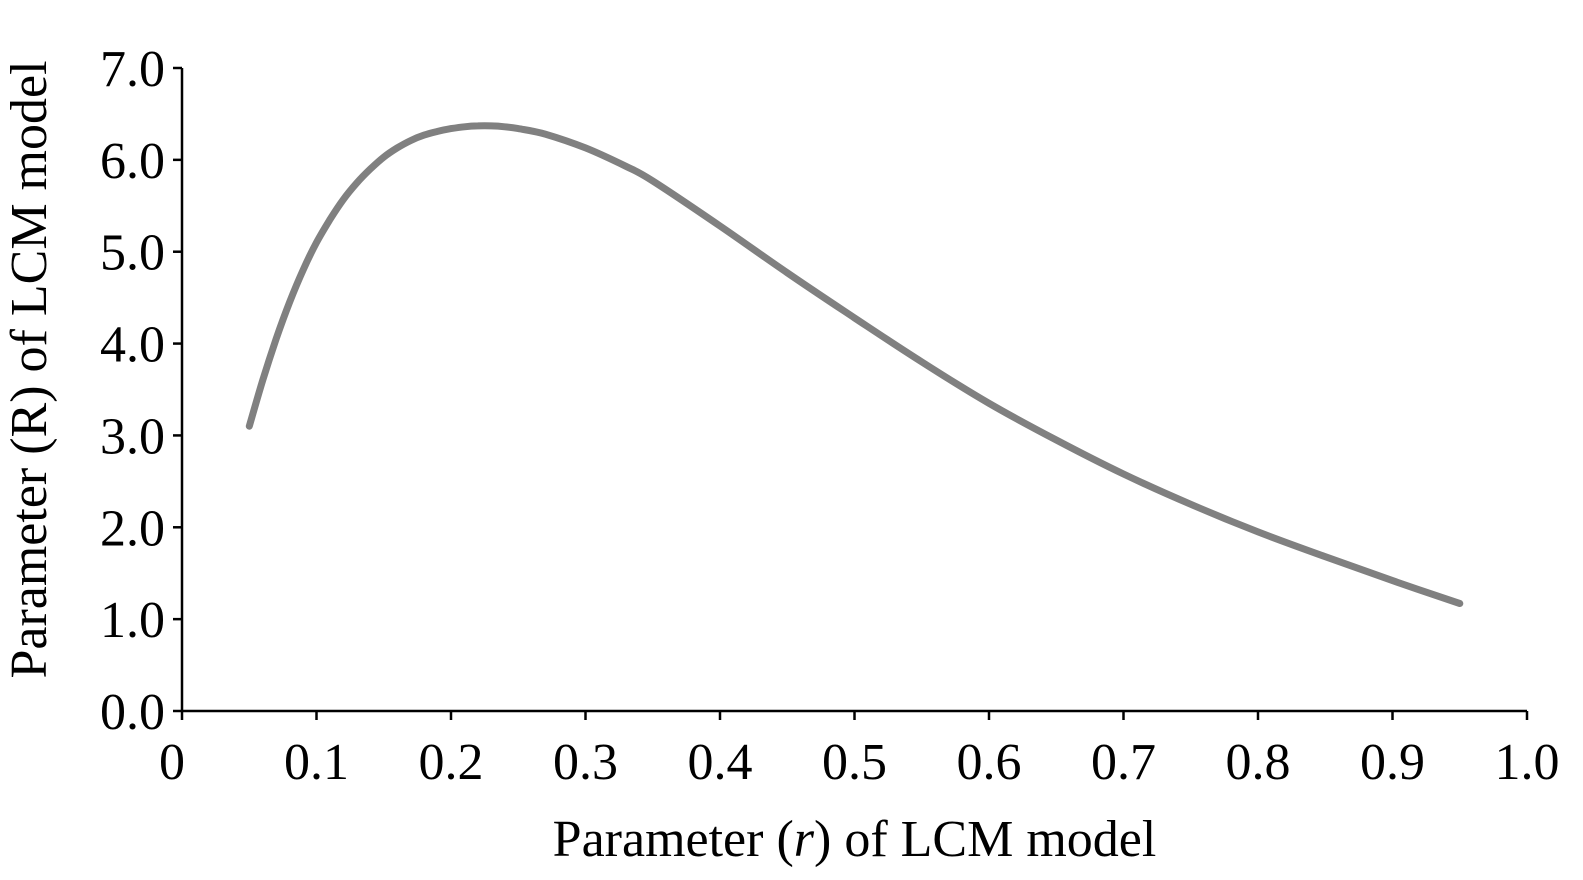  Describe the element at coordinates (451, 762) in the screenshot. I see `x-tick-label: 0.2` at that location.